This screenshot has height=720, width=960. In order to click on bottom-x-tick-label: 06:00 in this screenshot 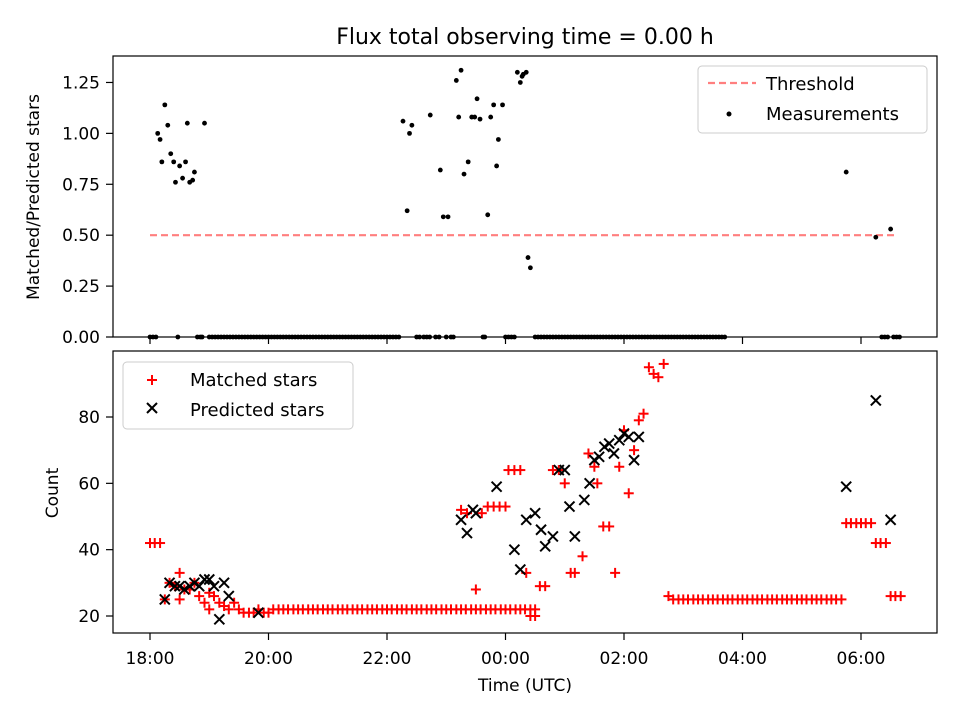, I will do `click(861, 659)`.